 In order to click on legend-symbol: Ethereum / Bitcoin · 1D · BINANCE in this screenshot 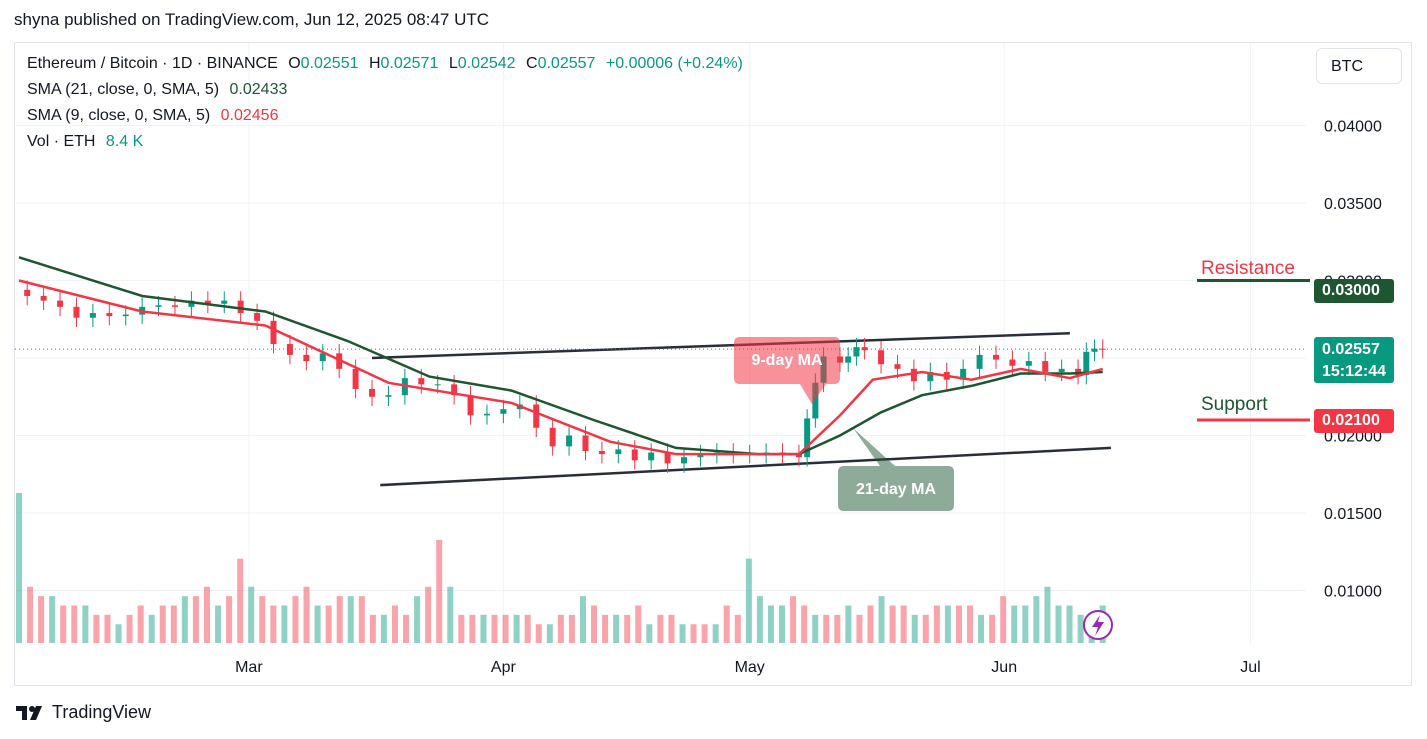, I will do `click(152, 63)`.